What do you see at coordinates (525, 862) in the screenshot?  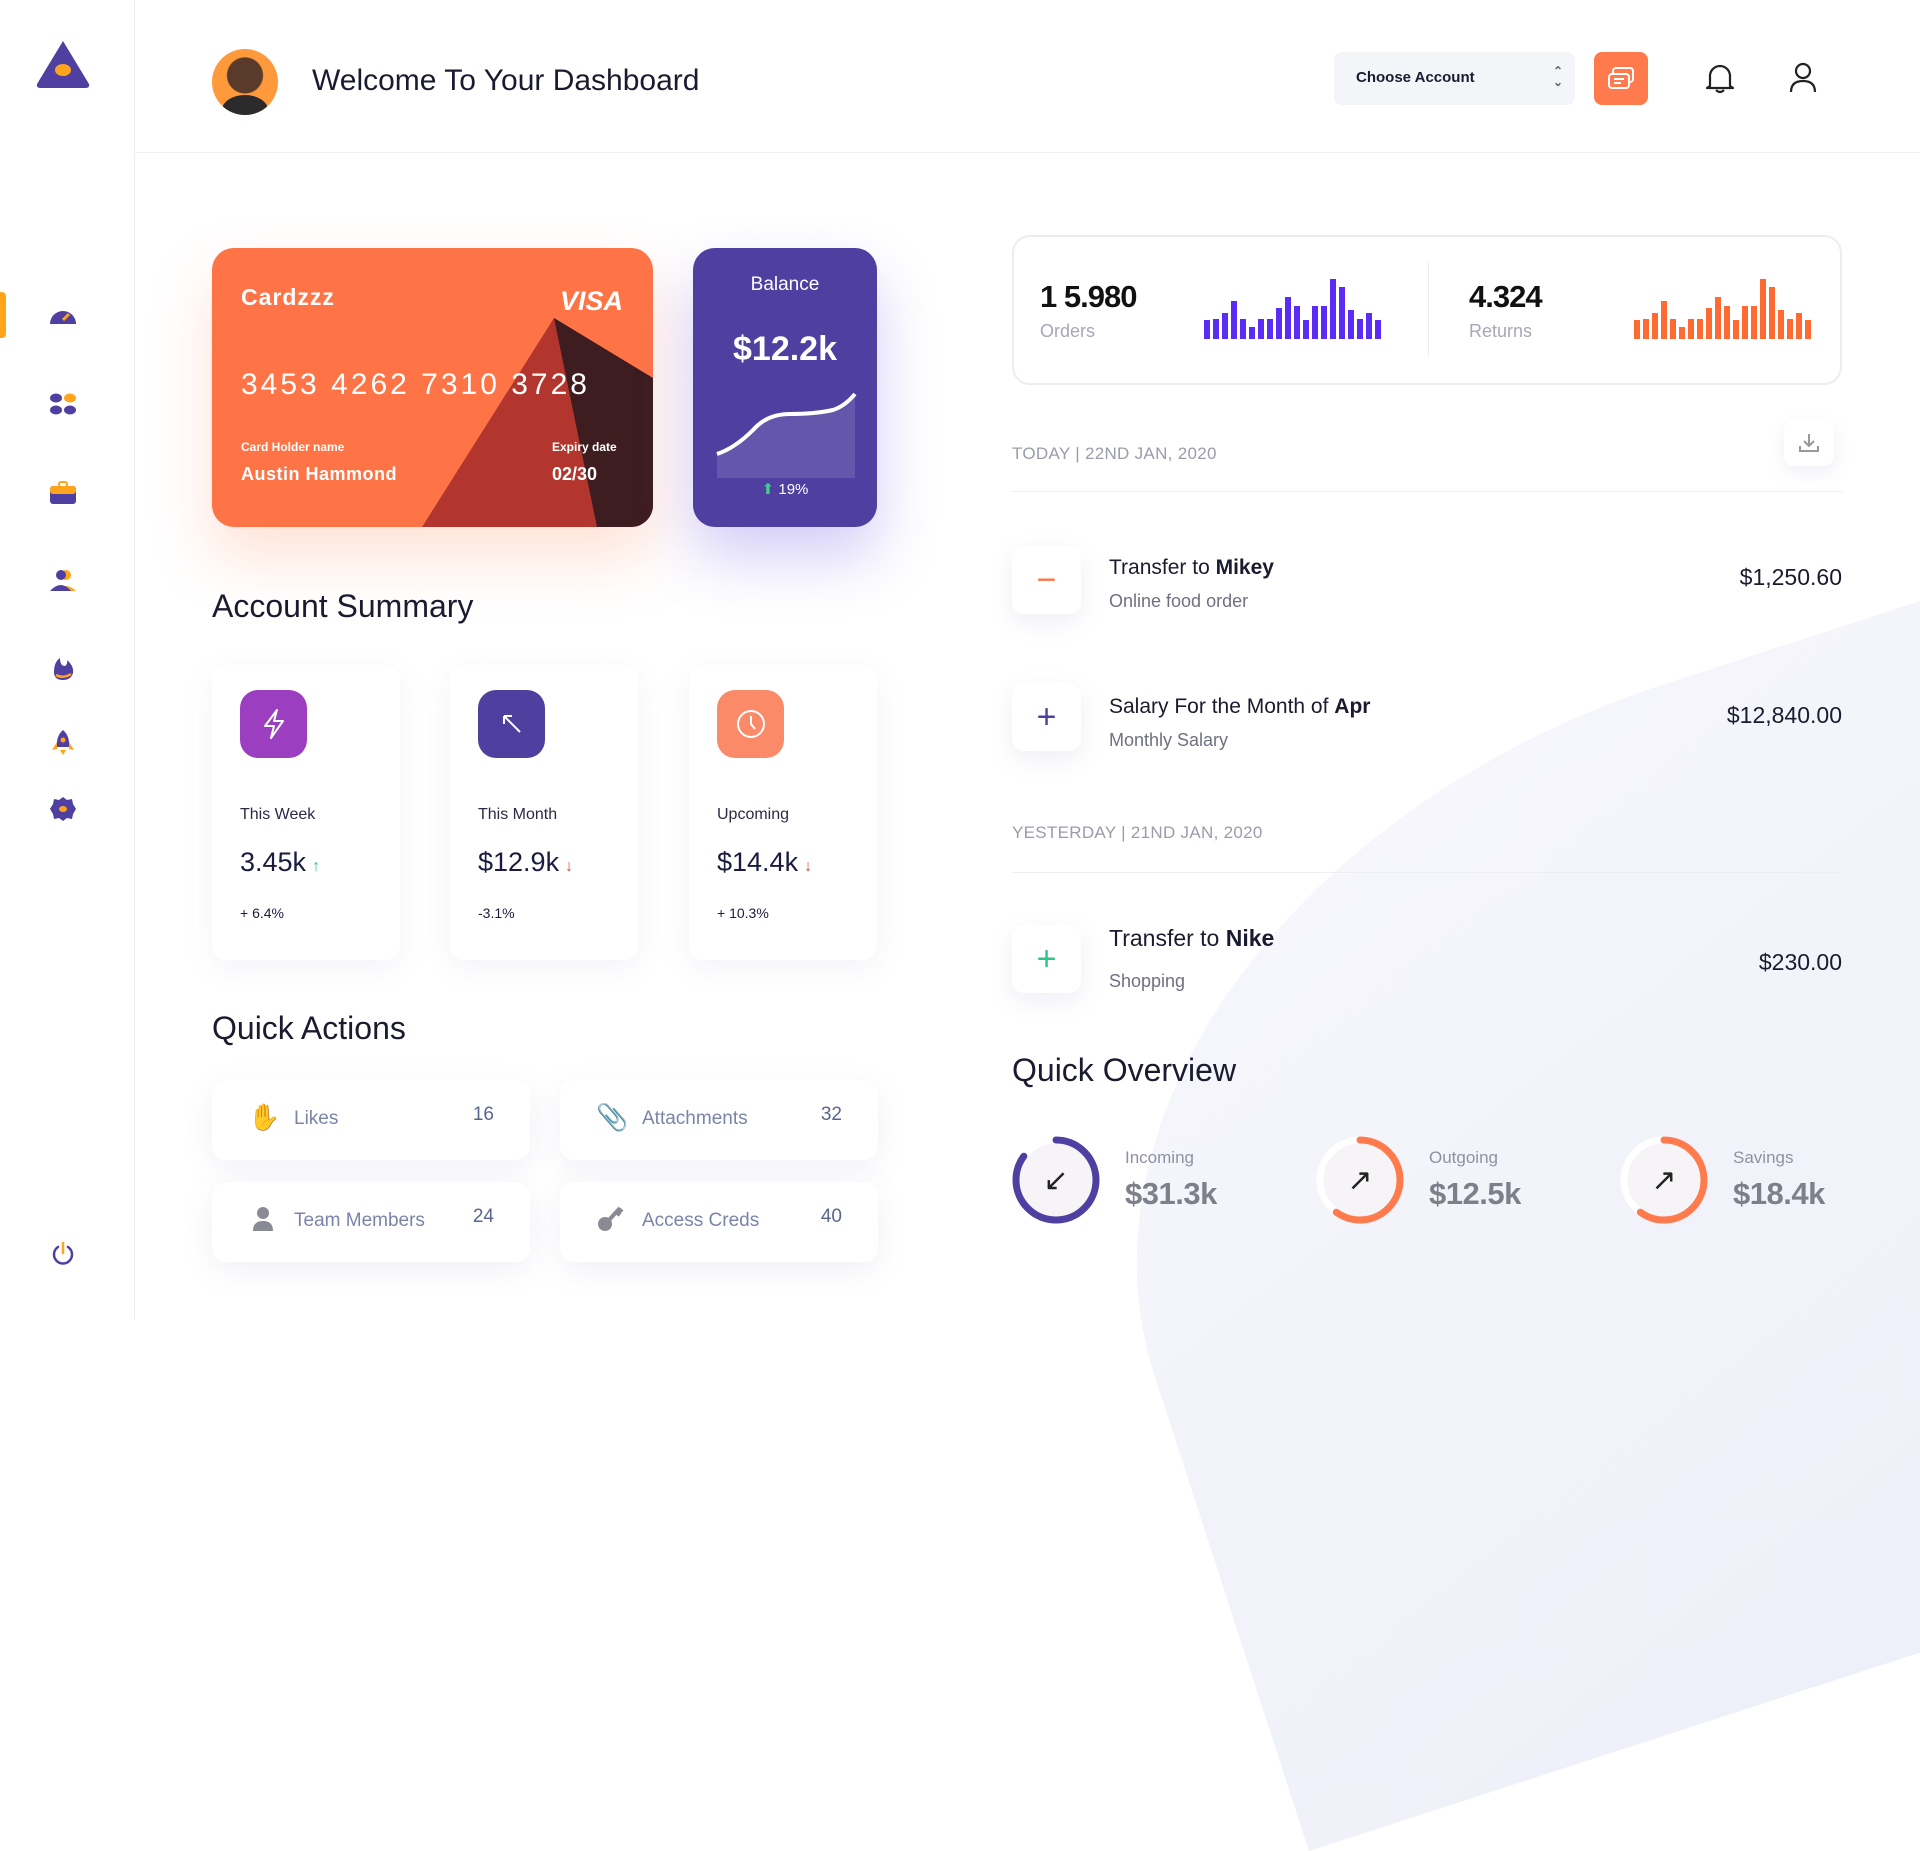 I see `summary-value: $12.9k ↓` at bounding box center [525, 862].